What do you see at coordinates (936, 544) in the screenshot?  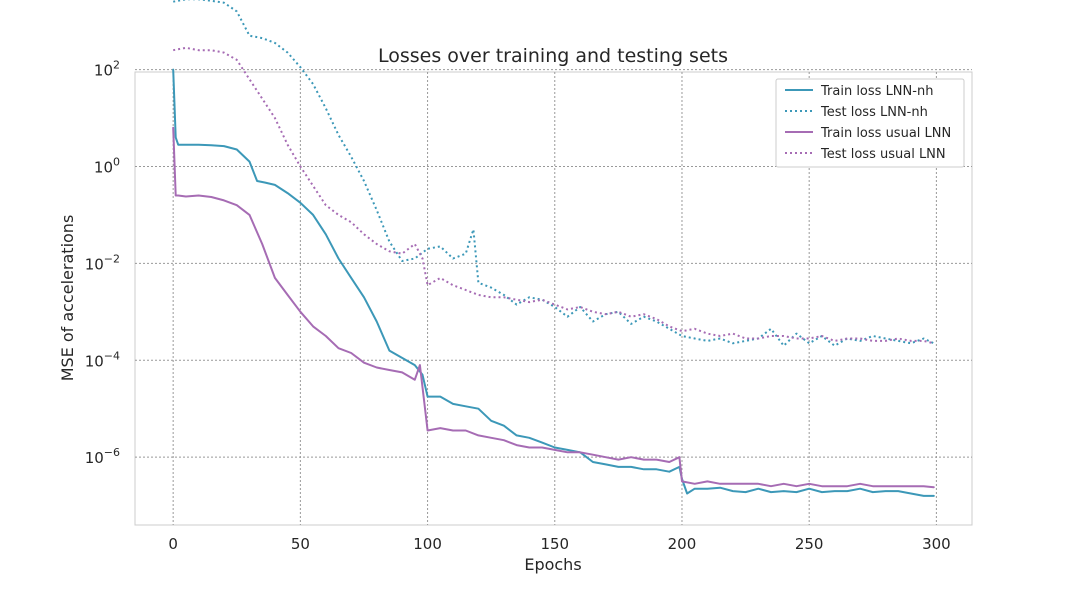 I see `x-tick-label: 300` at bounding box center [936, 544].